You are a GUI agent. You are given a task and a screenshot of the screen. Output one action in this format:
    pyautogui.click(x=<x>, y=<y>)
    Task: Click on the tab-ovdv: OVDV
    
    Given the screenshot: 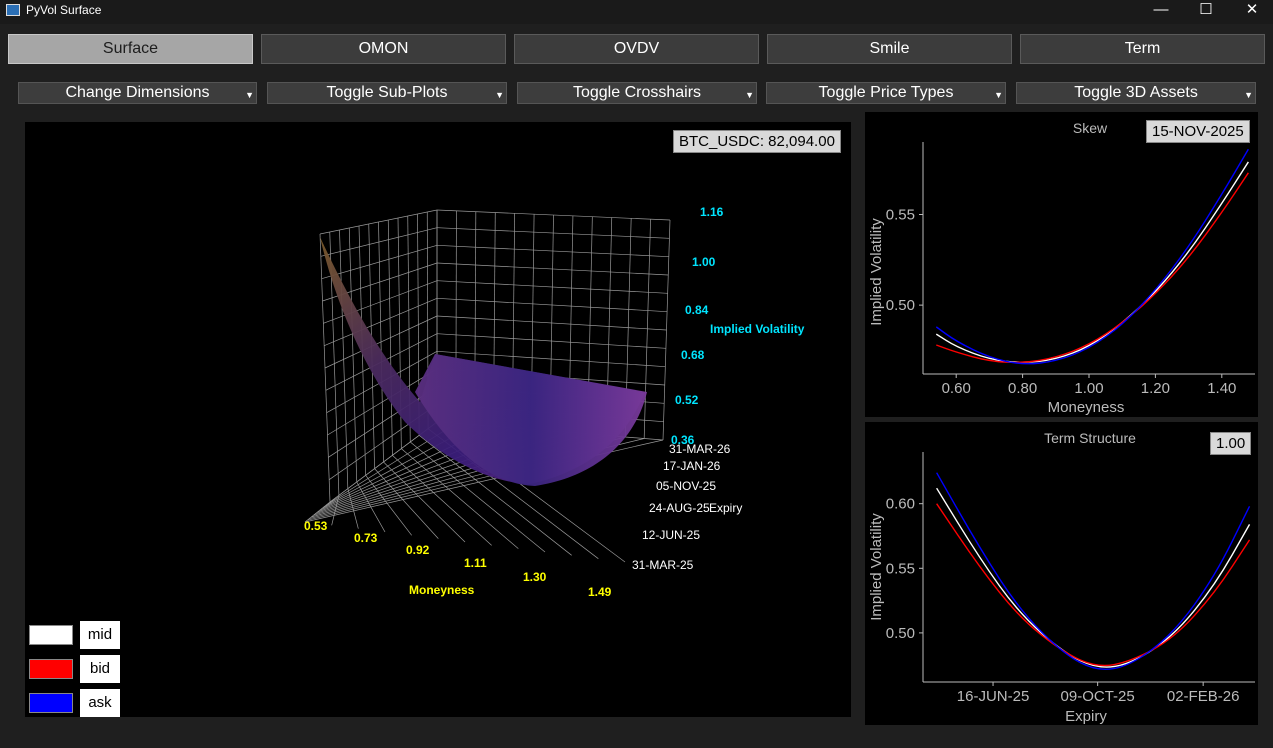 What is the action you would take?
    pyautogui.click(x=636, y=49)
    